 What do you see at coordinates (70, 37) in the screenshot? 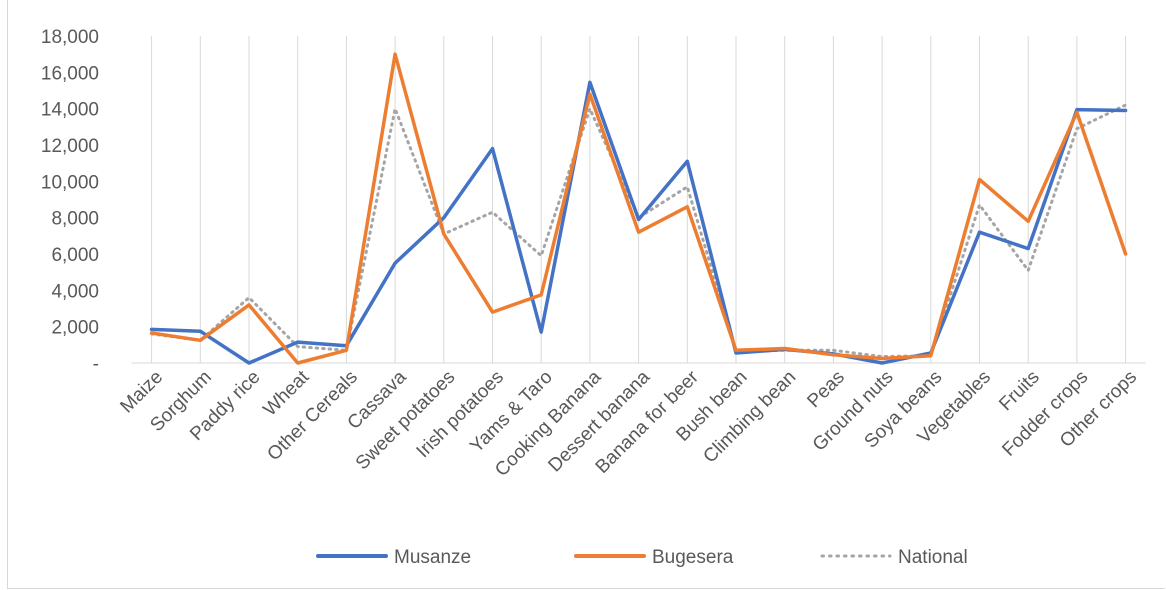
I see `y-tick-label: 18,000` at bounding box center [70, 37].